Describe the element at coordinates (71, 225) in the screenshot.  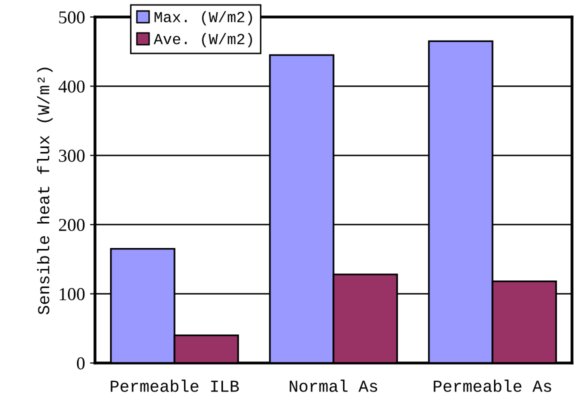
I see `y-tick-label: 200` at that location.